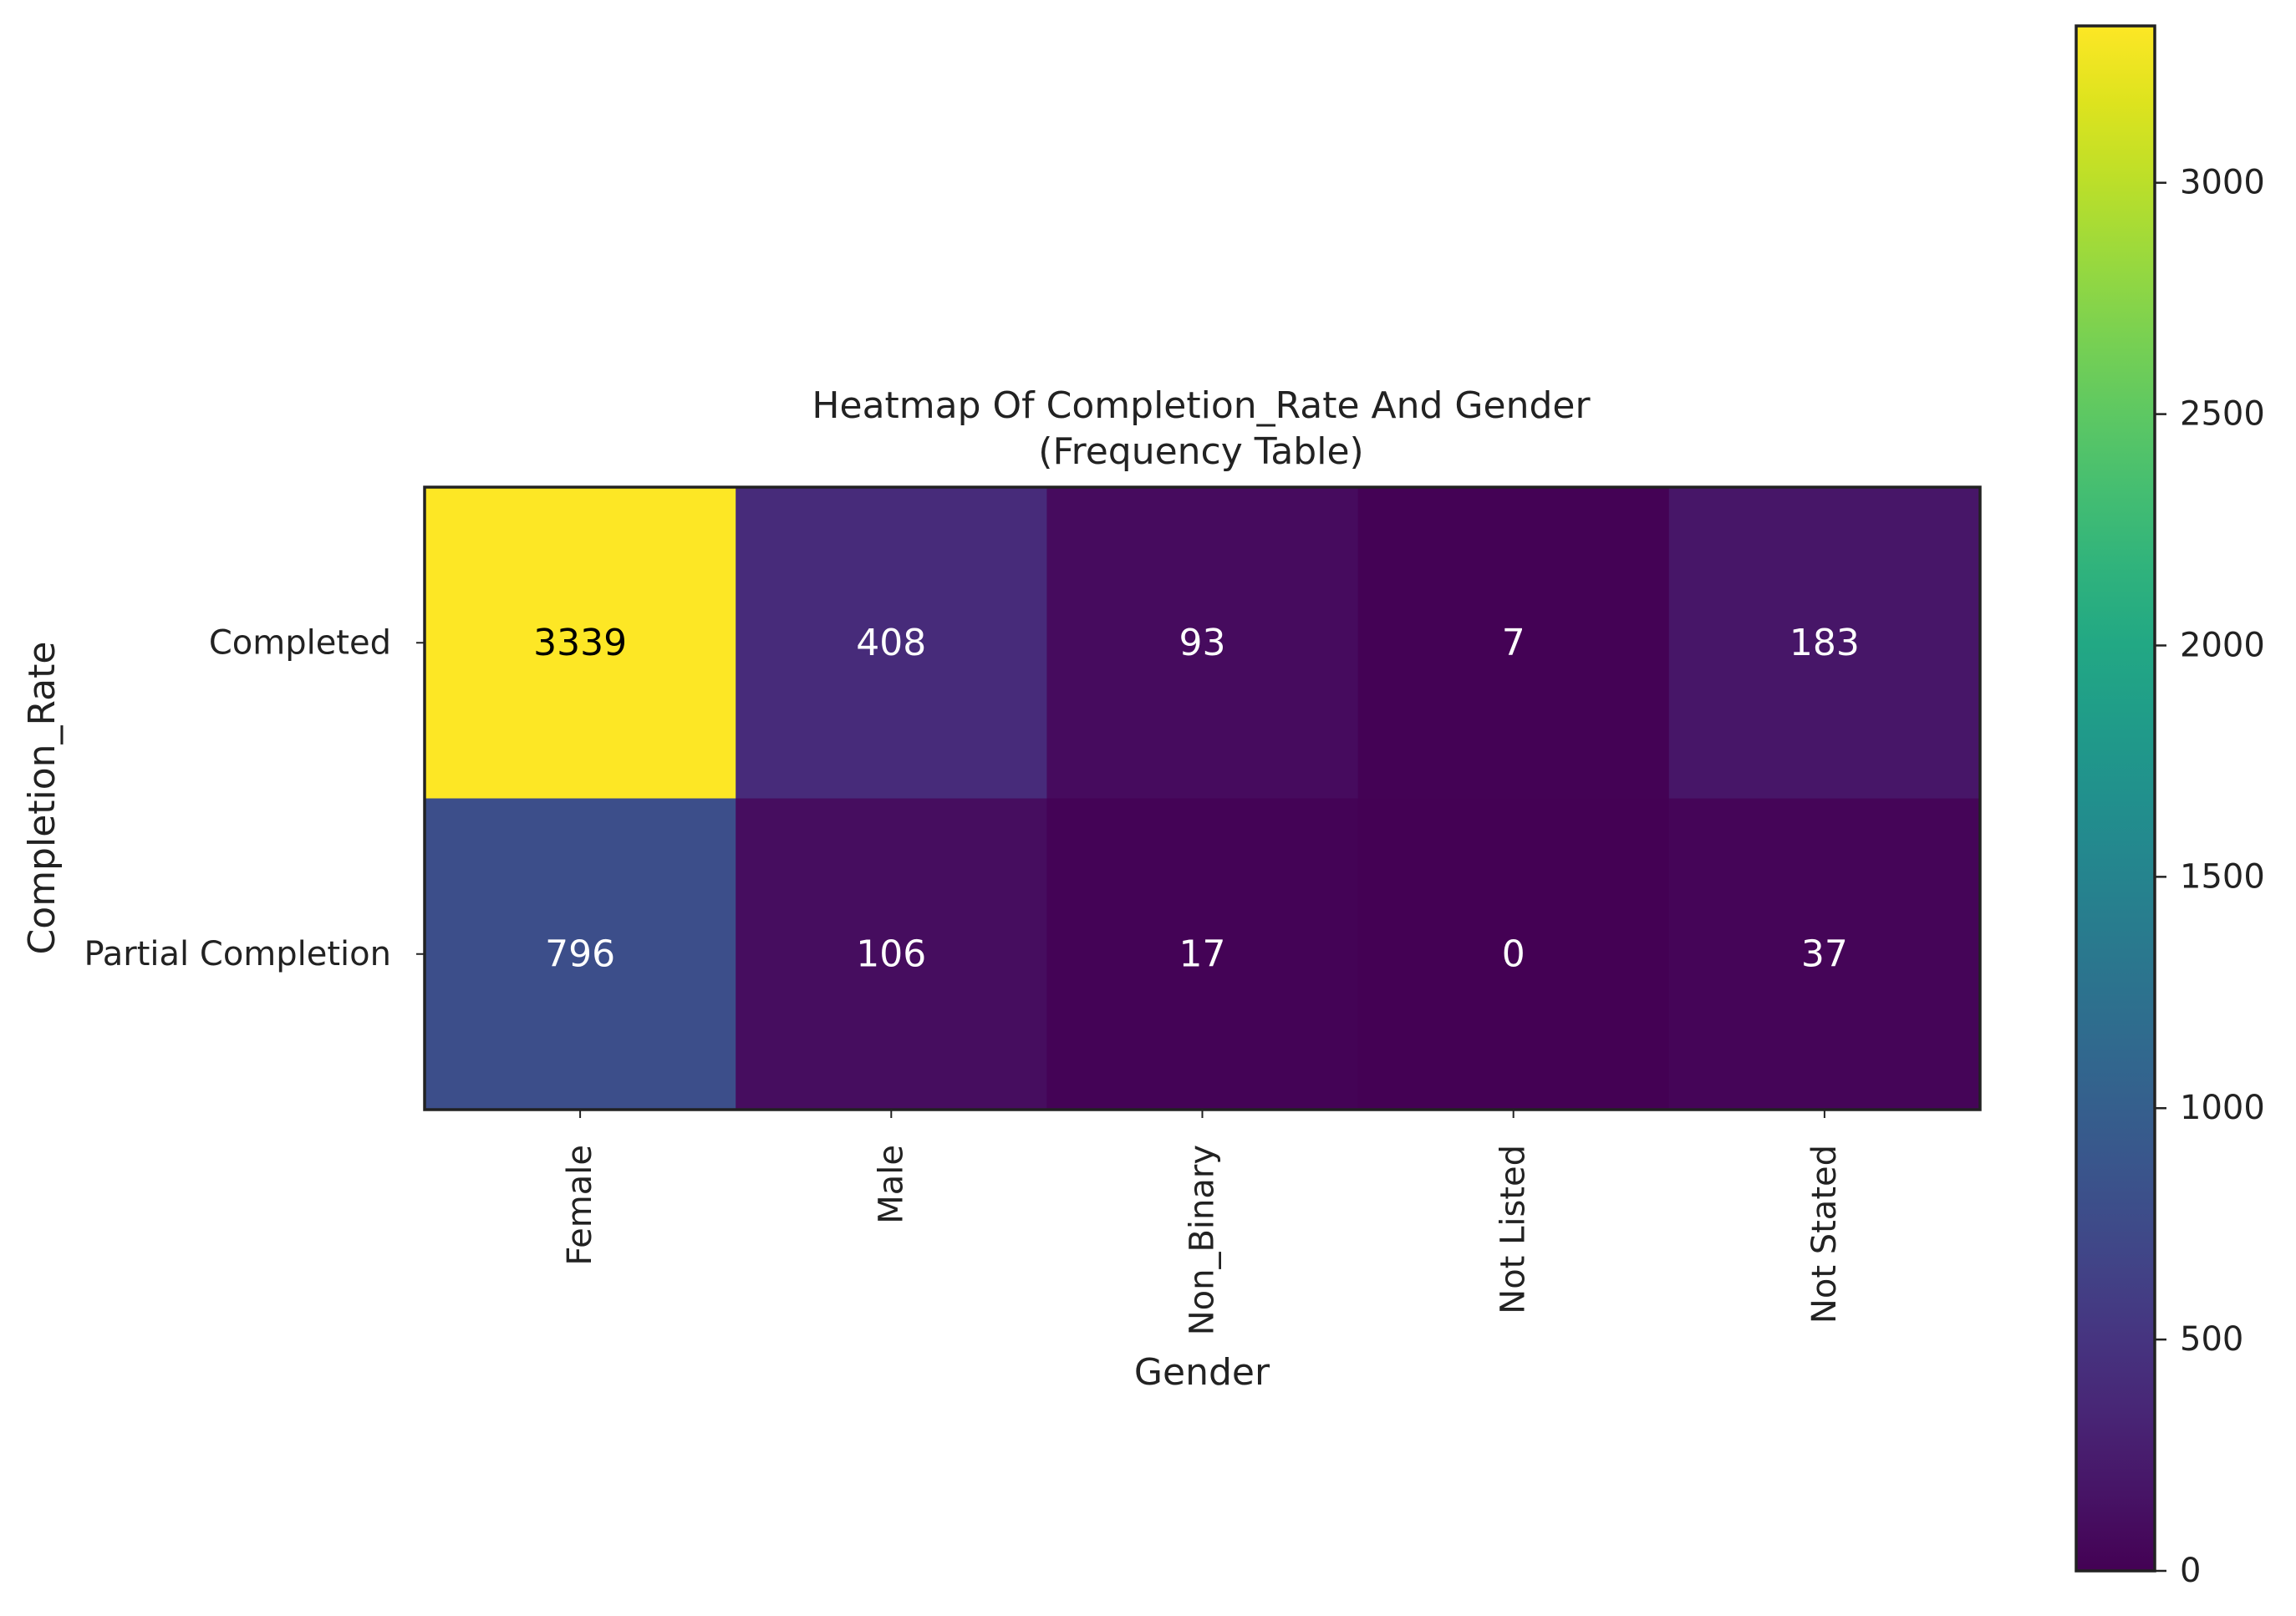 Image resolution: width=2296 pixels, height=1616 pixels. I want to click on heatmap-cell-partial-completion-not-stated, so click(1824, 954).